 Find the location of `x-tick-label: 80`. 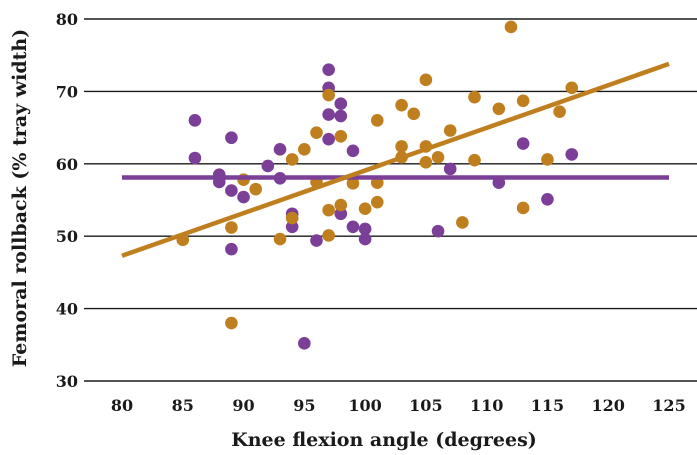

x-tick-label: 80 is located at coordinates (122, 405).